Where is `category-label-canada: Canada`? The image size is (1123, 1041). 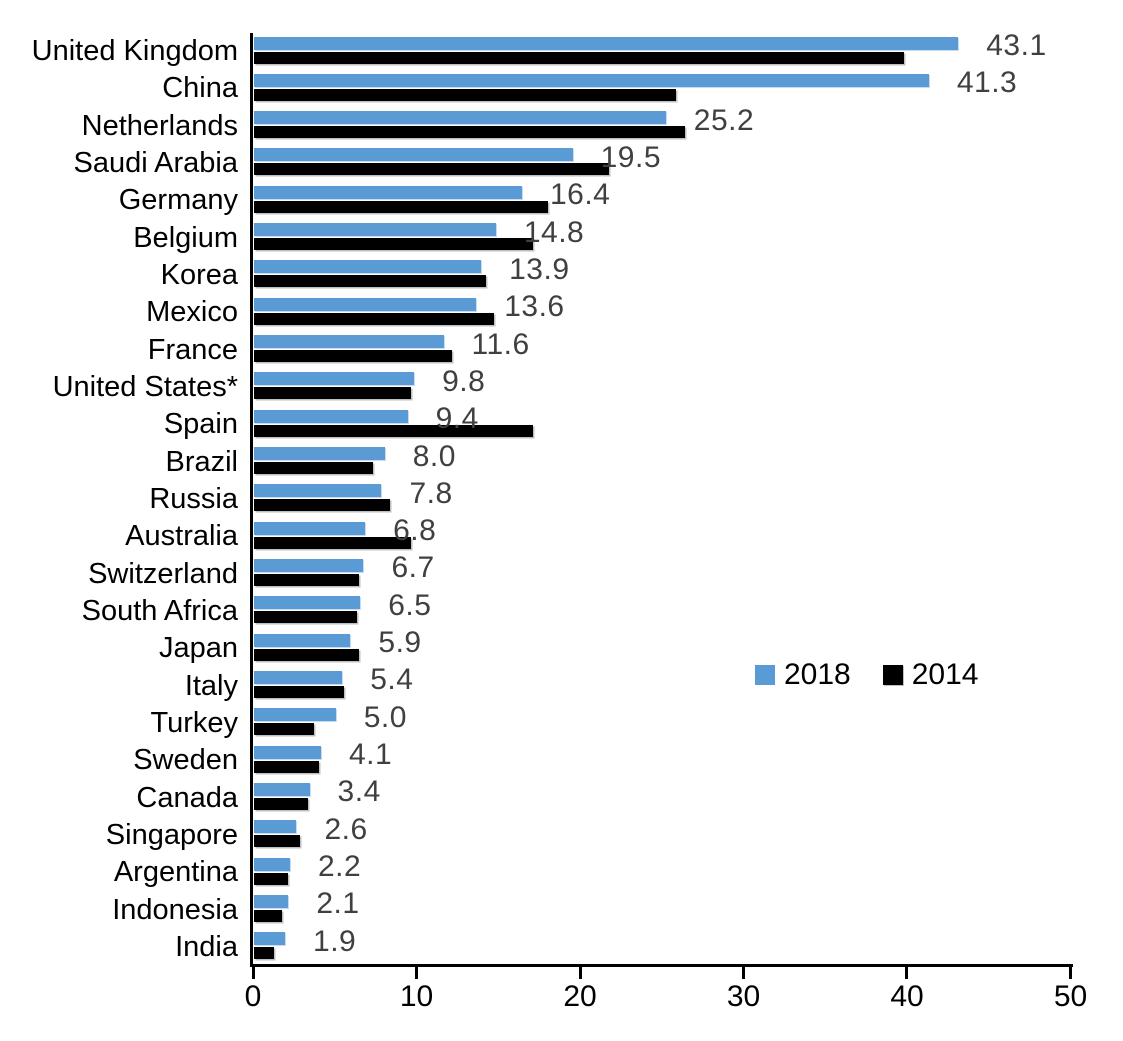 category-label-canada: Canada is located at coordinates (187, 797).